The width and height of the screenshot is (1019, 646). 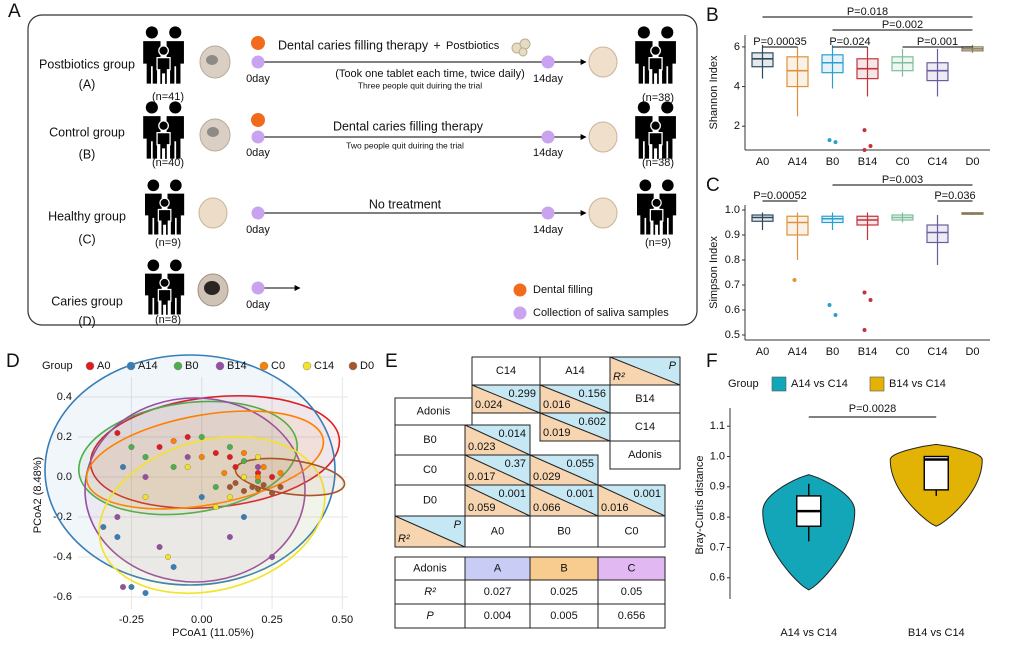 What do you see at coordinates (168, 320) in the screenshot?
I see `n-start: (n=8)` at bounding box center [168, 320].